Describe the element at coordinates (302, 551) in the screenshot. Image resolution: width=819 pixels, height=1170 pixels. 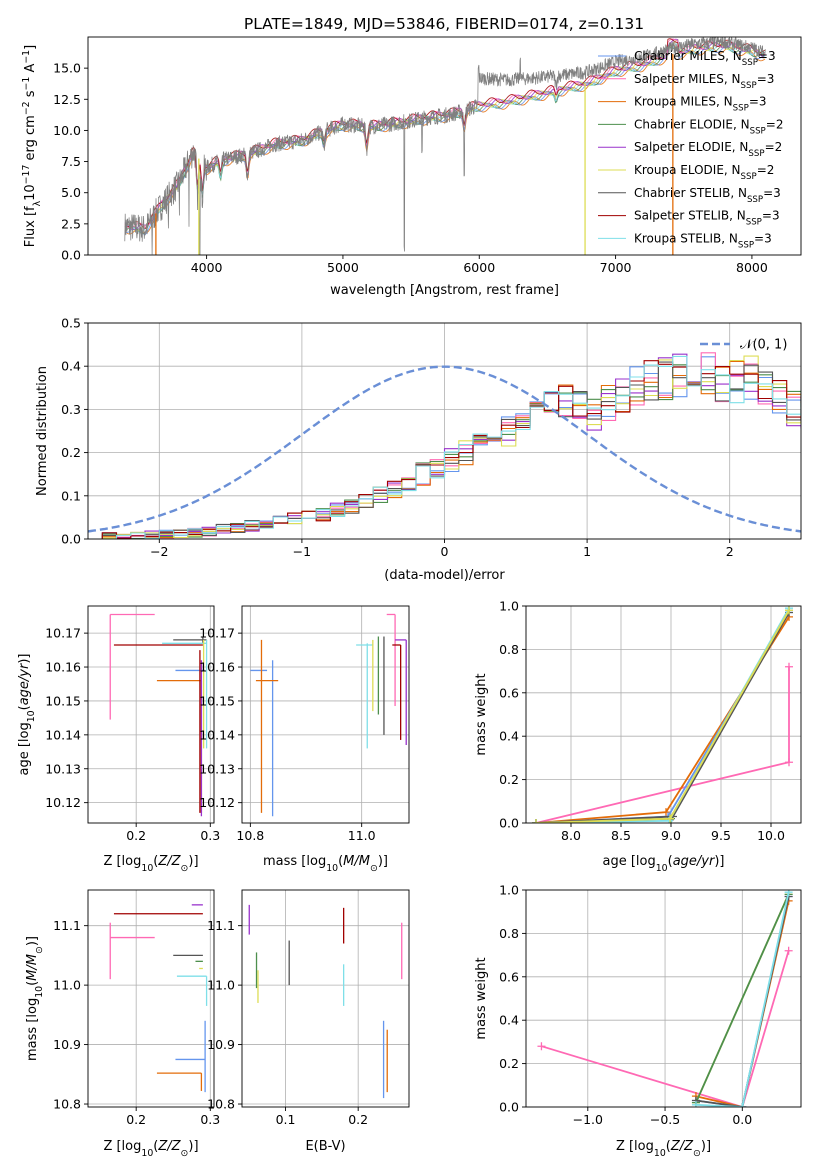
I see `residuals-xtick-label: −1` at that location.